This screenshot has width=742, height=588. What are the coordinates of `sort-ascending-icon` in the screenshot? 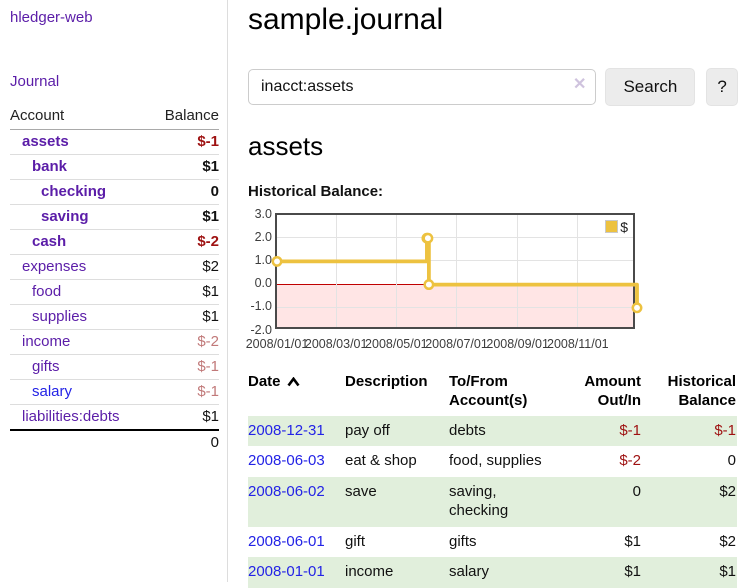 It's located at (293, 381).